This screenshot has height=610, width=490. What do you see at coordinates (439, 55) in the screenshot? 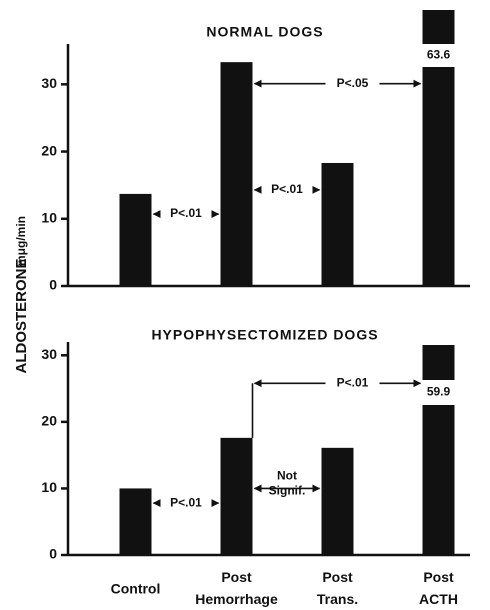
I see `value-label: 63.6` at bounding box center [439, 55].